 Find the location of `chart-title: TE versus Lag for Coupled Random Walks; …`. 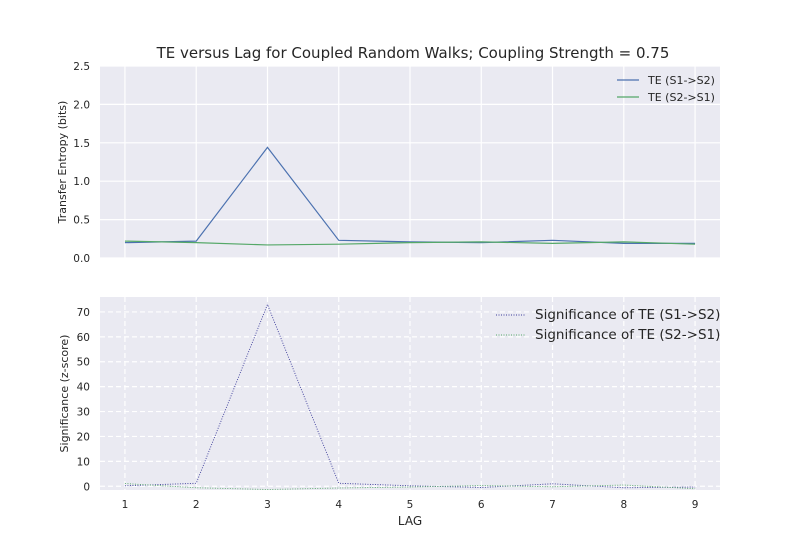

chart-title: TE versus Lag for Coupled Random Walks; … is located at coordinates (413, 53).